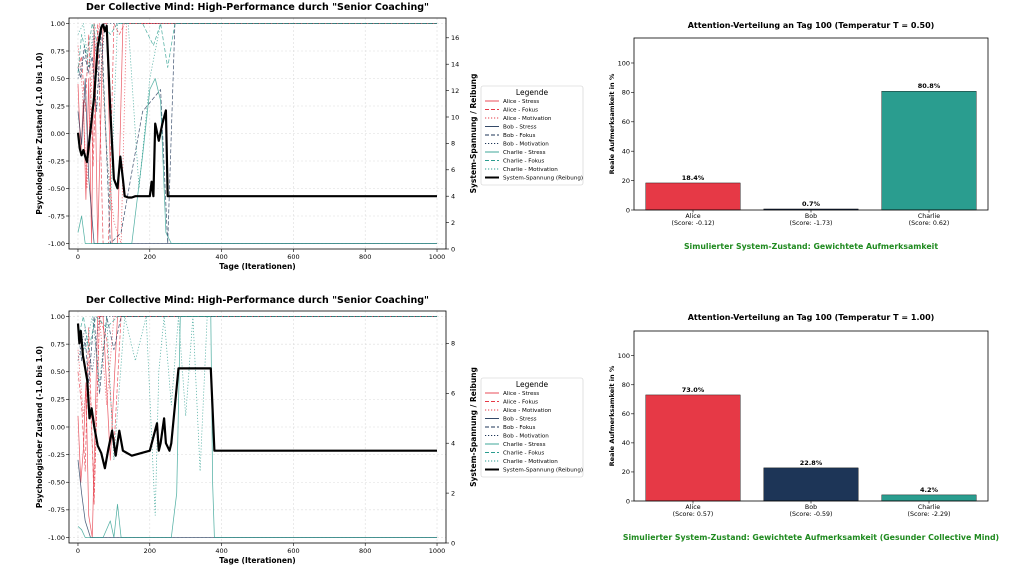 The image size is (1024, 576). I want to click on y2-tick-label: 12, so click(455, 91).